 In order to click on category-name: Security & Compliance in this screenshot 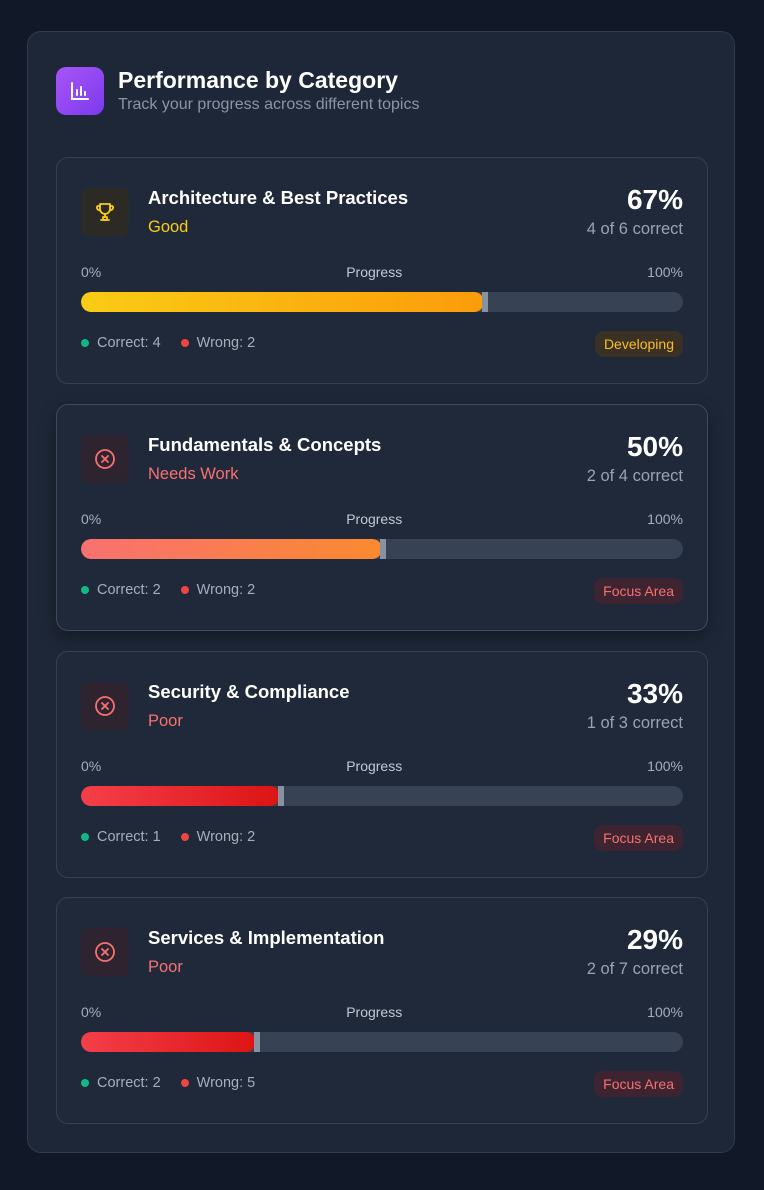, I will do `click(249, 691)`.